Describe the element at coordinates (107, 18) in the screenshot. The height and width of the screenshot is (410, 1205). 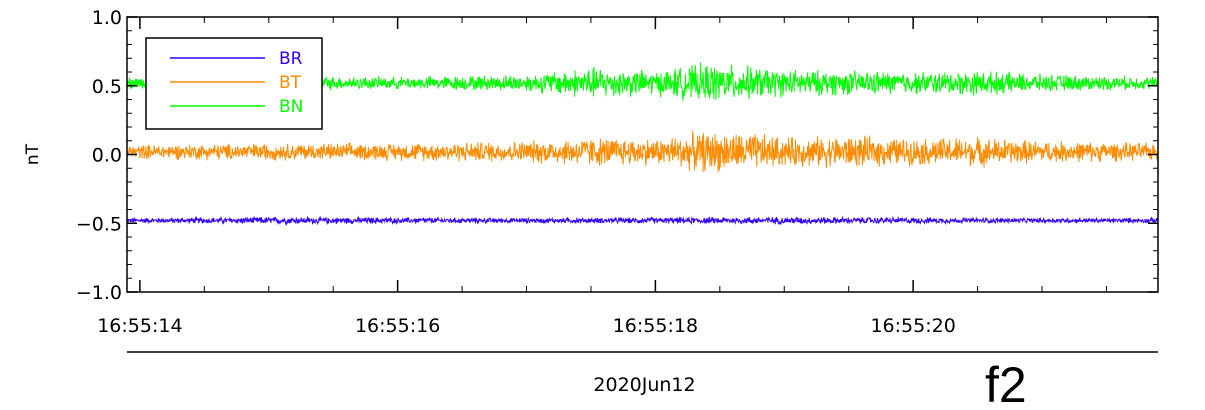
I see `y-tick-label: 1.0` at that location.